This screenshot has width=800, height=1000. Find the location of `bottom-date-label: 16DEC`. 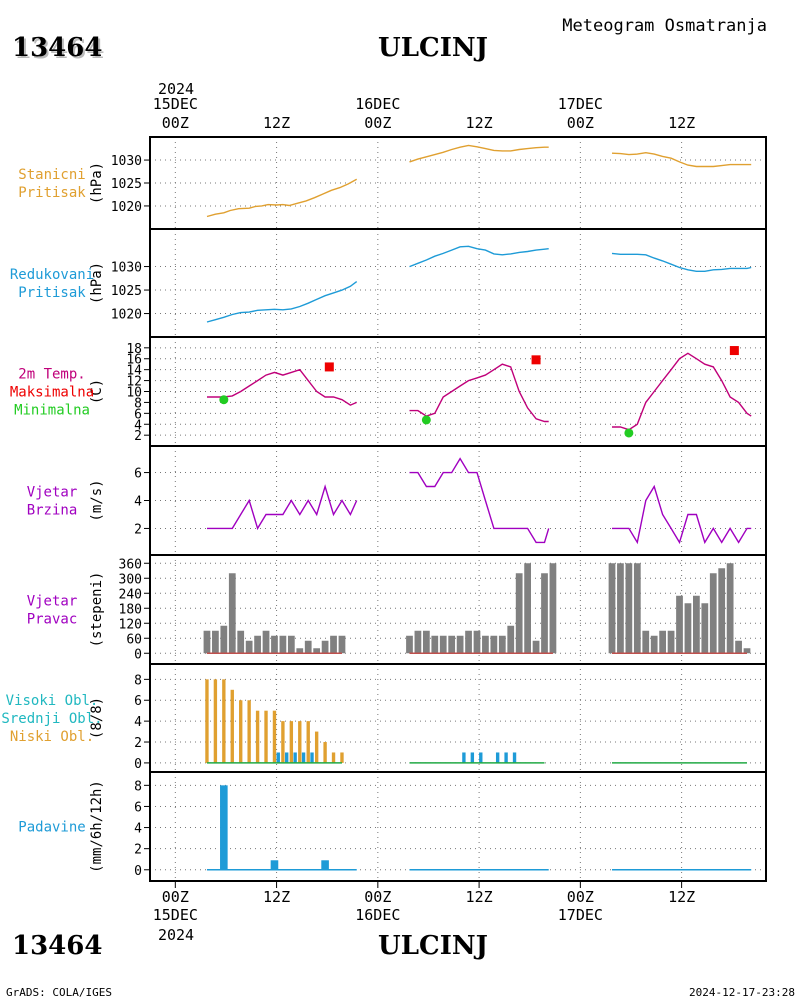

bottom-date-label: 16DEC is located at coordinates (377, 915).